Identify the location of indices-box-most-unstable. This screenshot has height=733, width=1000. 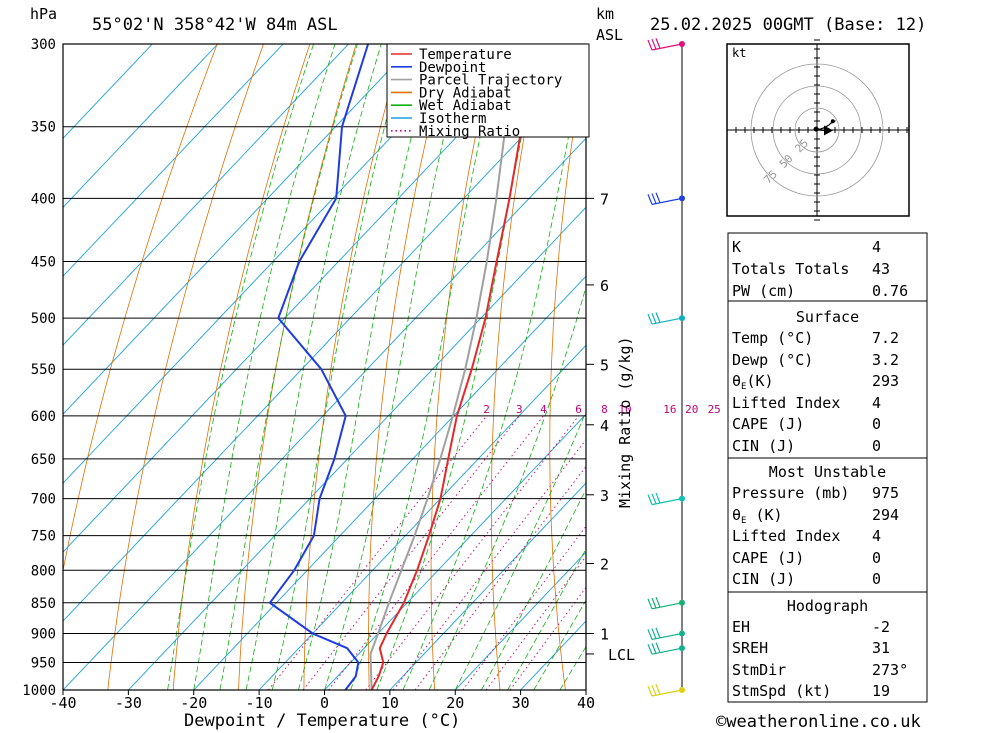
(827, 525).